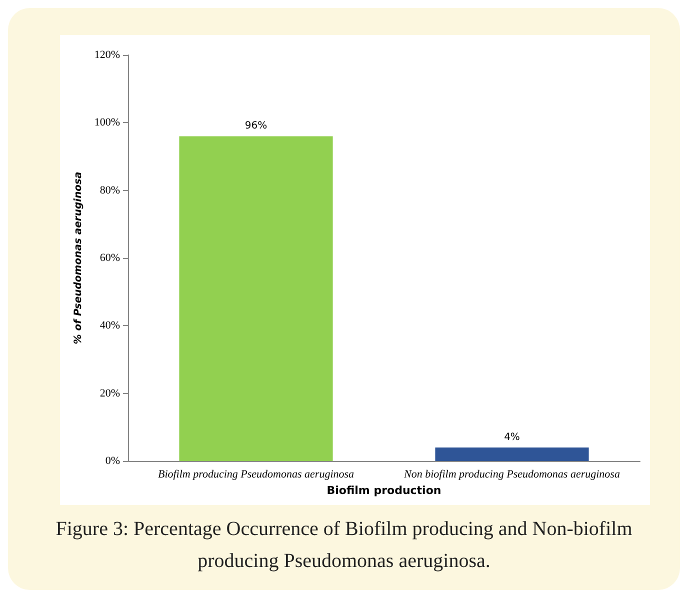 This screenshot has height=598, width=688. What do you see at coordinates (110, 190) in the screenshot?
I see `y-tick-label: 80%` at bounding box center [110, 190].